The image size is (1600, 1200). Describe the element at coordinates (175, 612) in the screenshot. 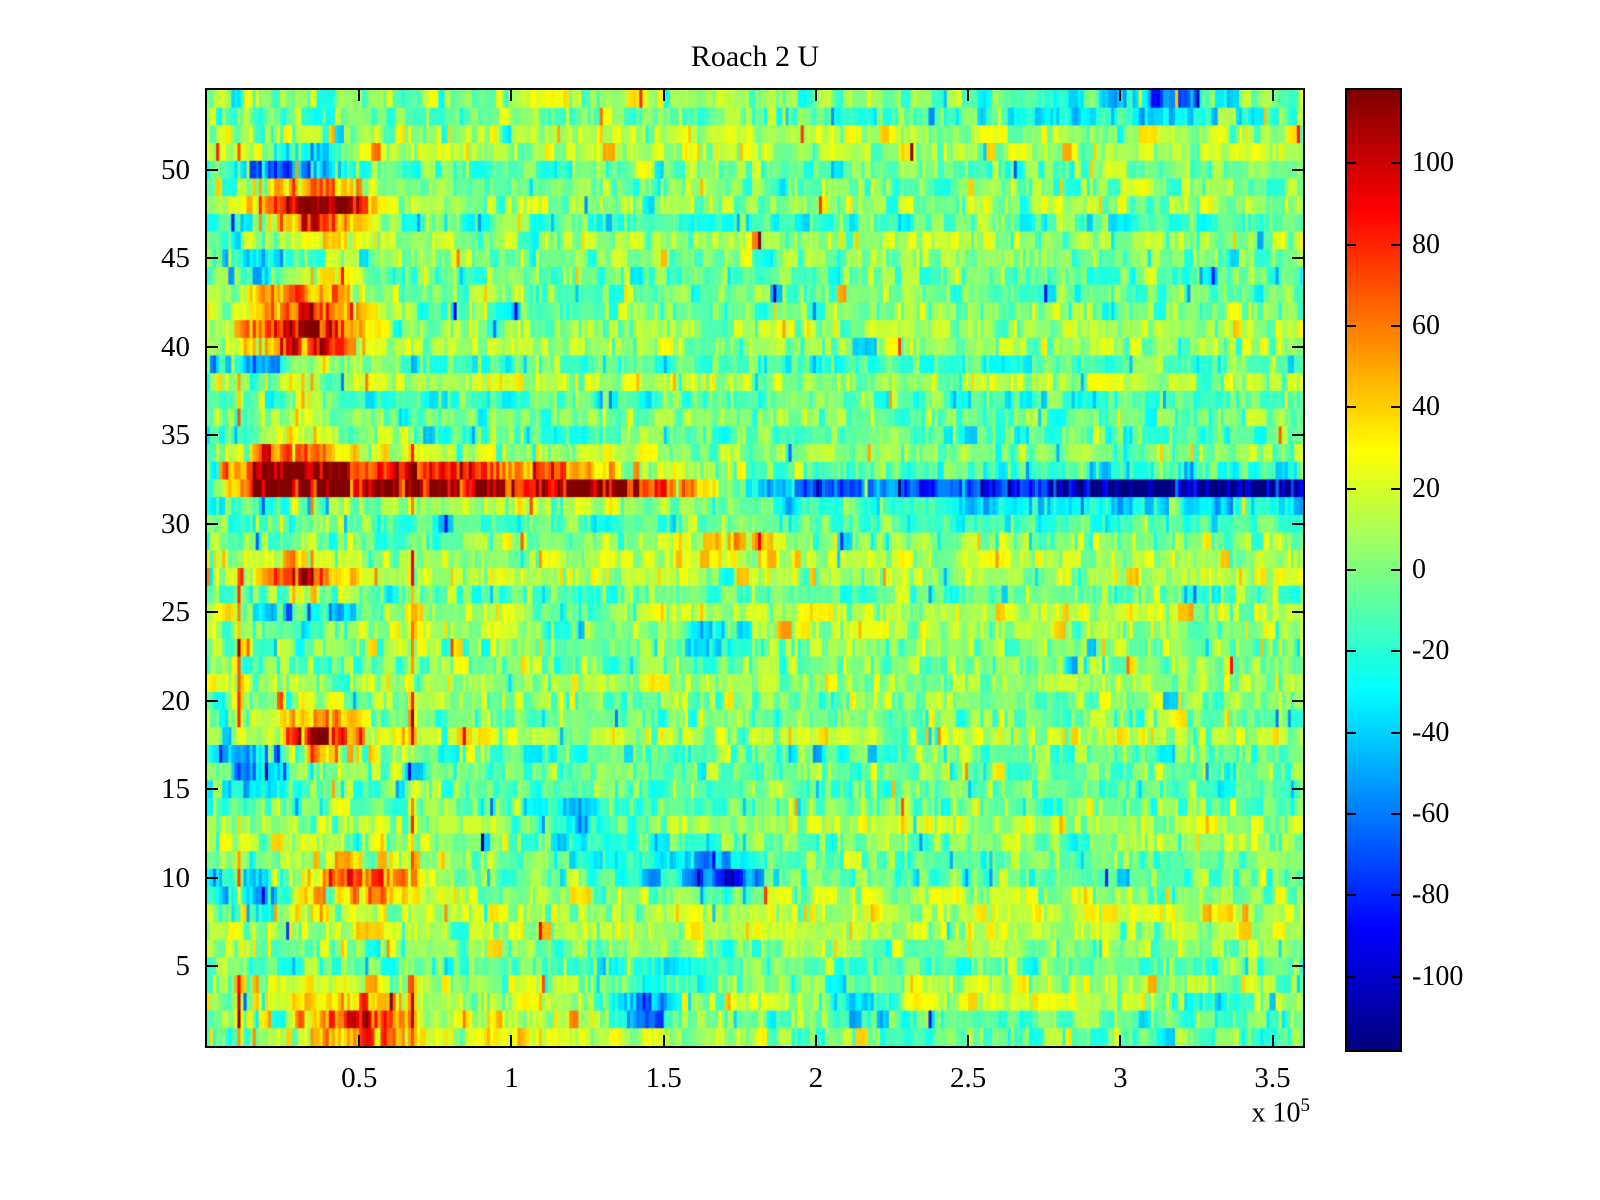

I see `y-tick-label: 25` at that location.